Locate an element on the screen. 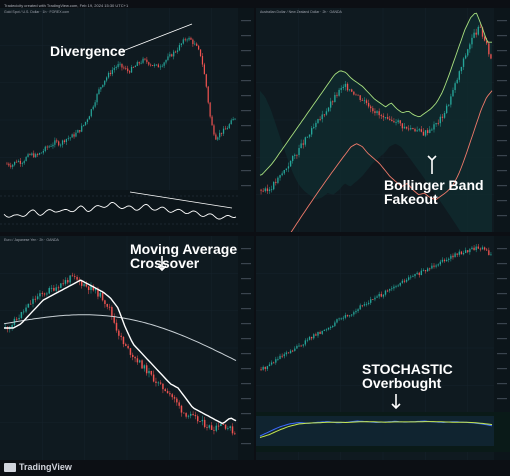 The width and height of the screenshot is (510, 476). stochastic-band is located at coordinates (375, 431).